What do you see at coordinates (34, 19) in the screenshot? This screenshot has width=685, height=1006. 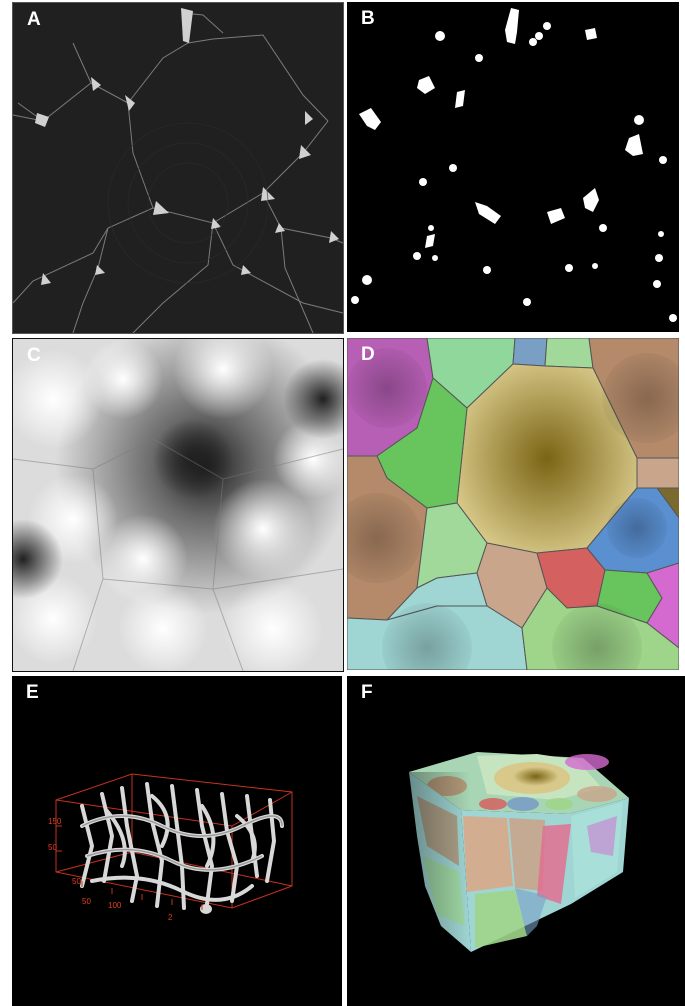 I see `panel-a-label: A` at bounding box center [34, 19].